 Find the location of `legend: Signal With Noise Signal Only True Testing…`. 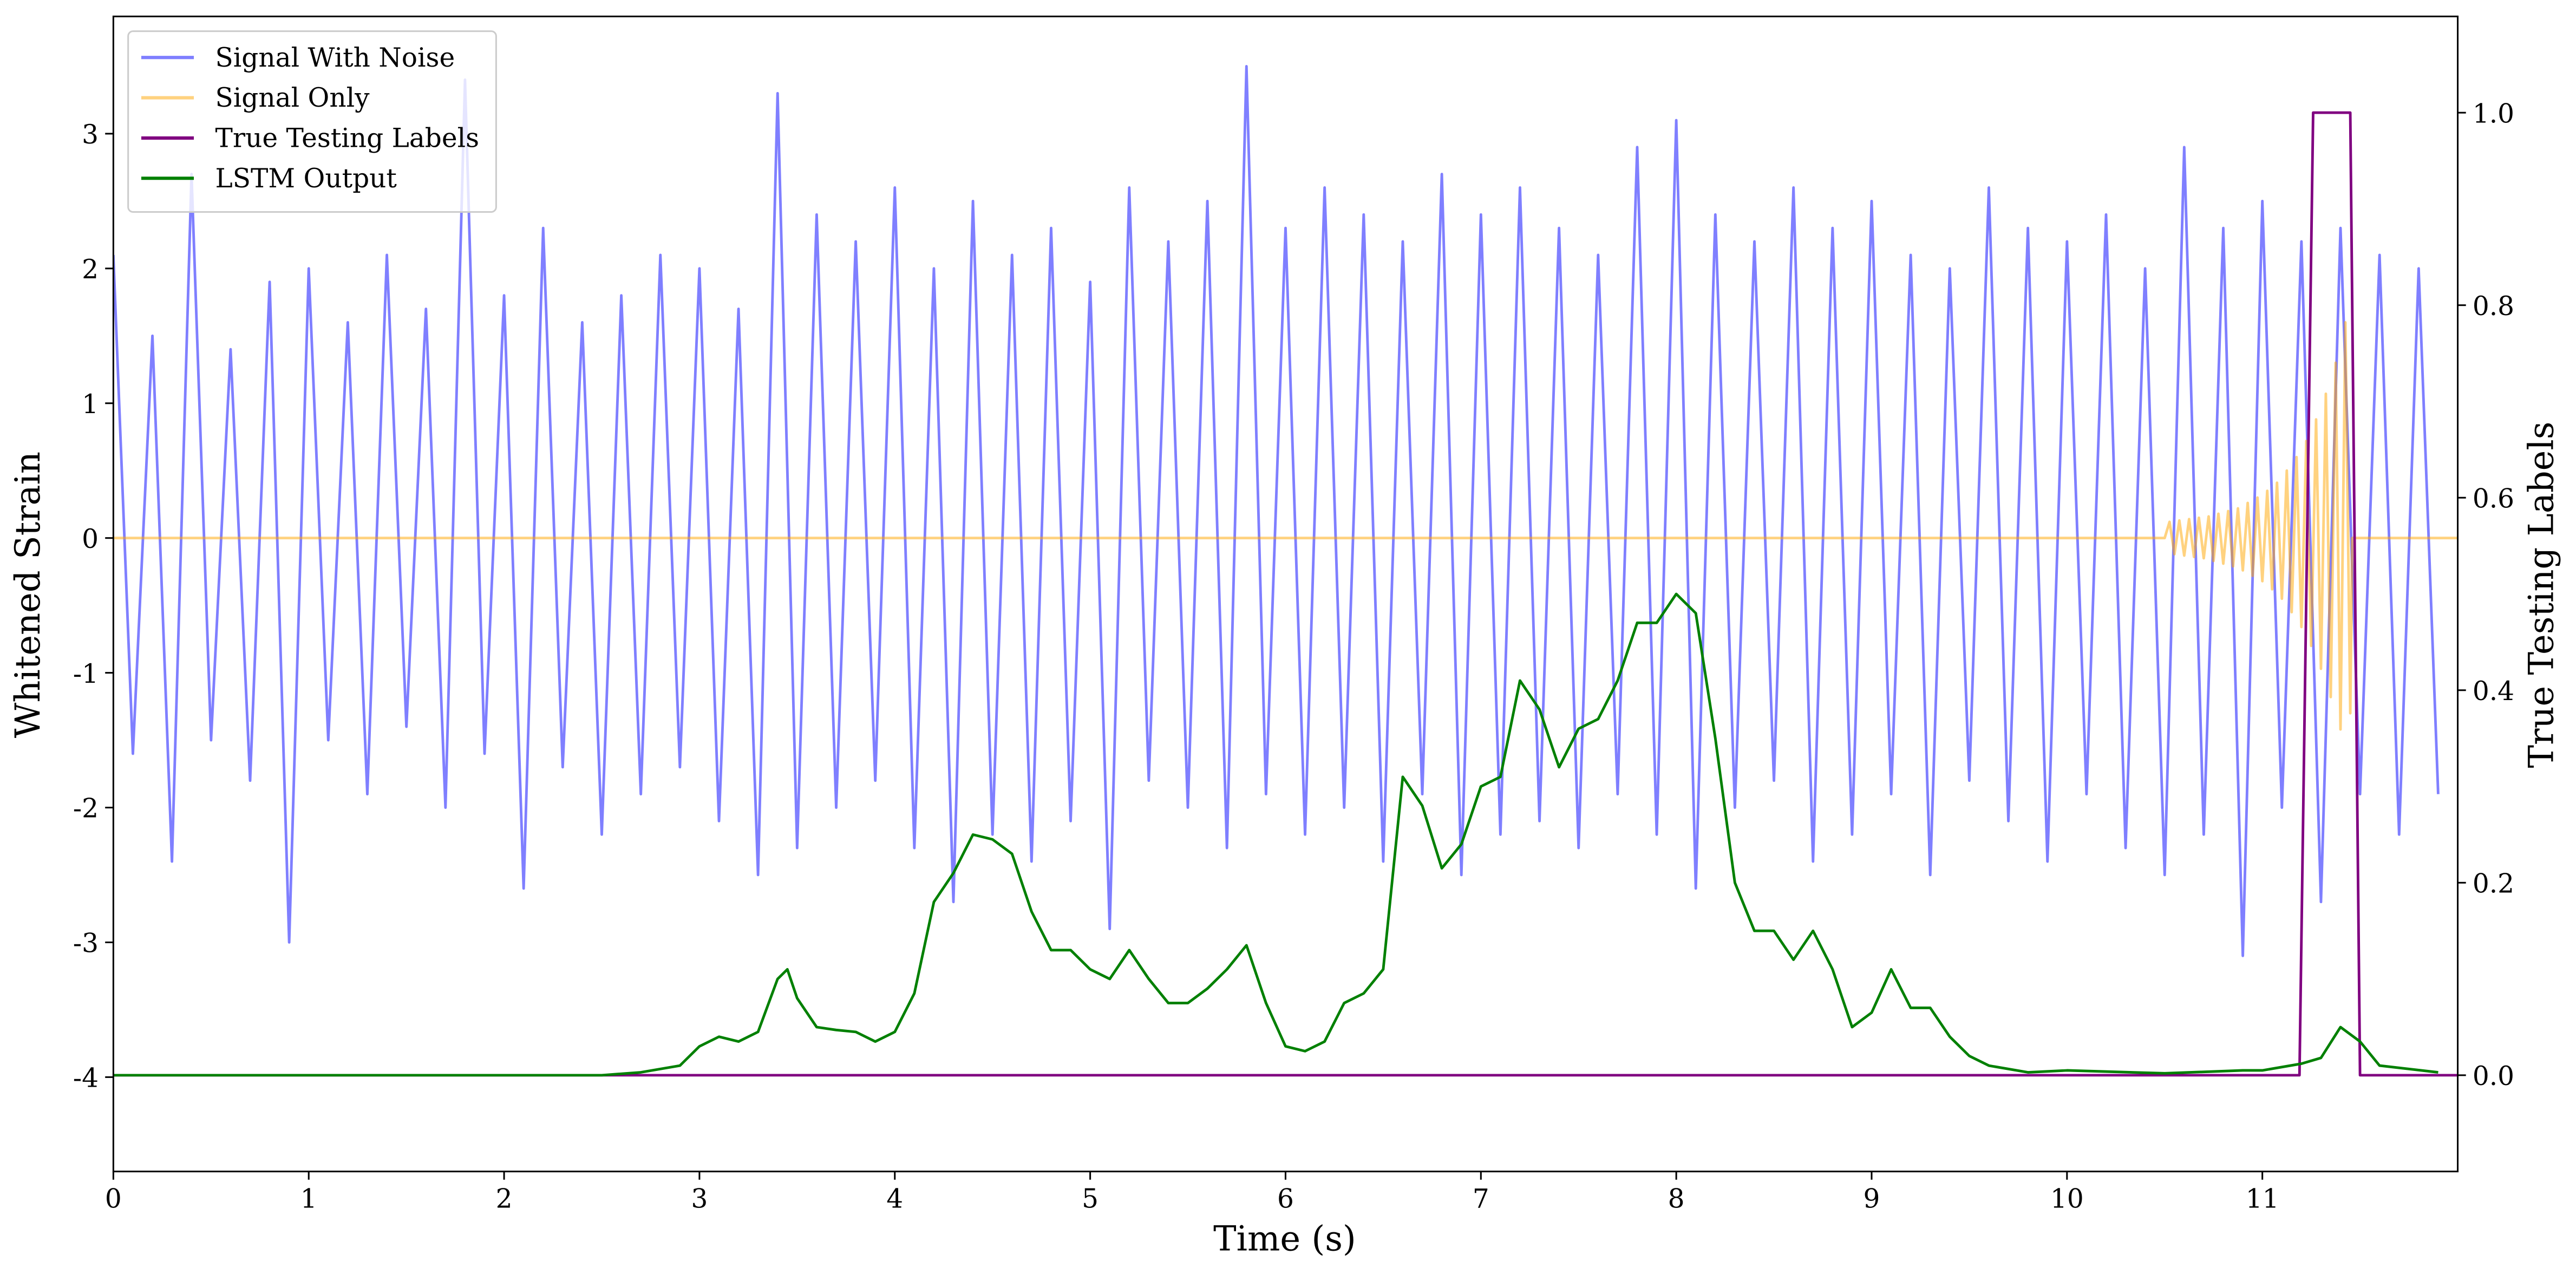

legend: Signal With Noise Signal Only True Testing… is located at coordinates (312, 121).